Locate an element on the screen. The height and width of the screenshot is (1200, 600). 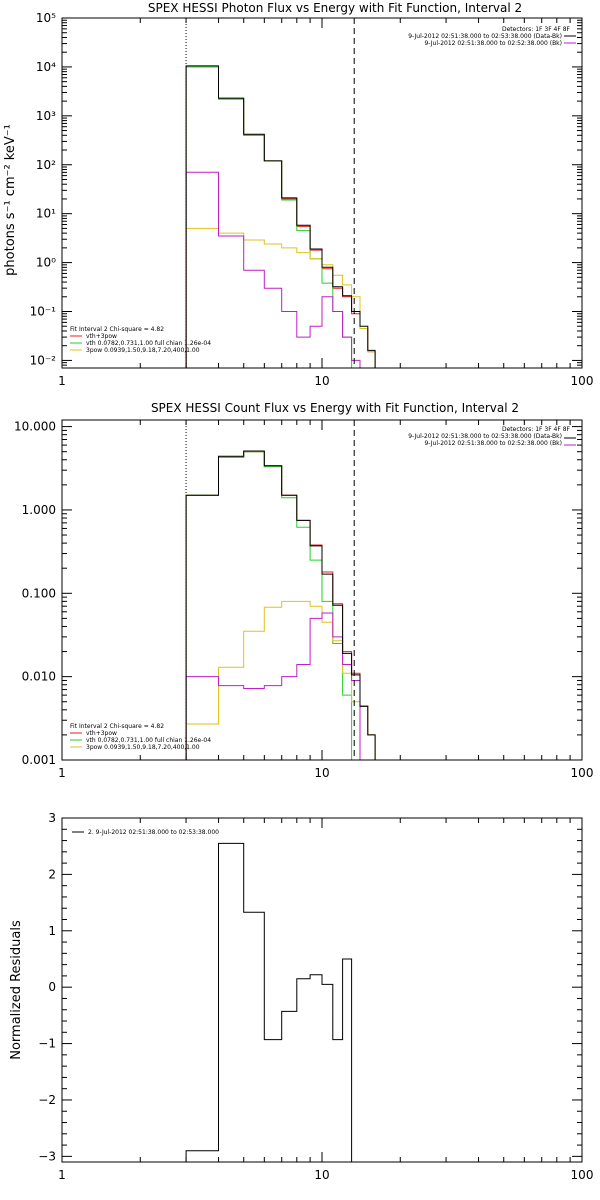
y-tick-label: 10⁻¹ is located at coordinates (43, 312).